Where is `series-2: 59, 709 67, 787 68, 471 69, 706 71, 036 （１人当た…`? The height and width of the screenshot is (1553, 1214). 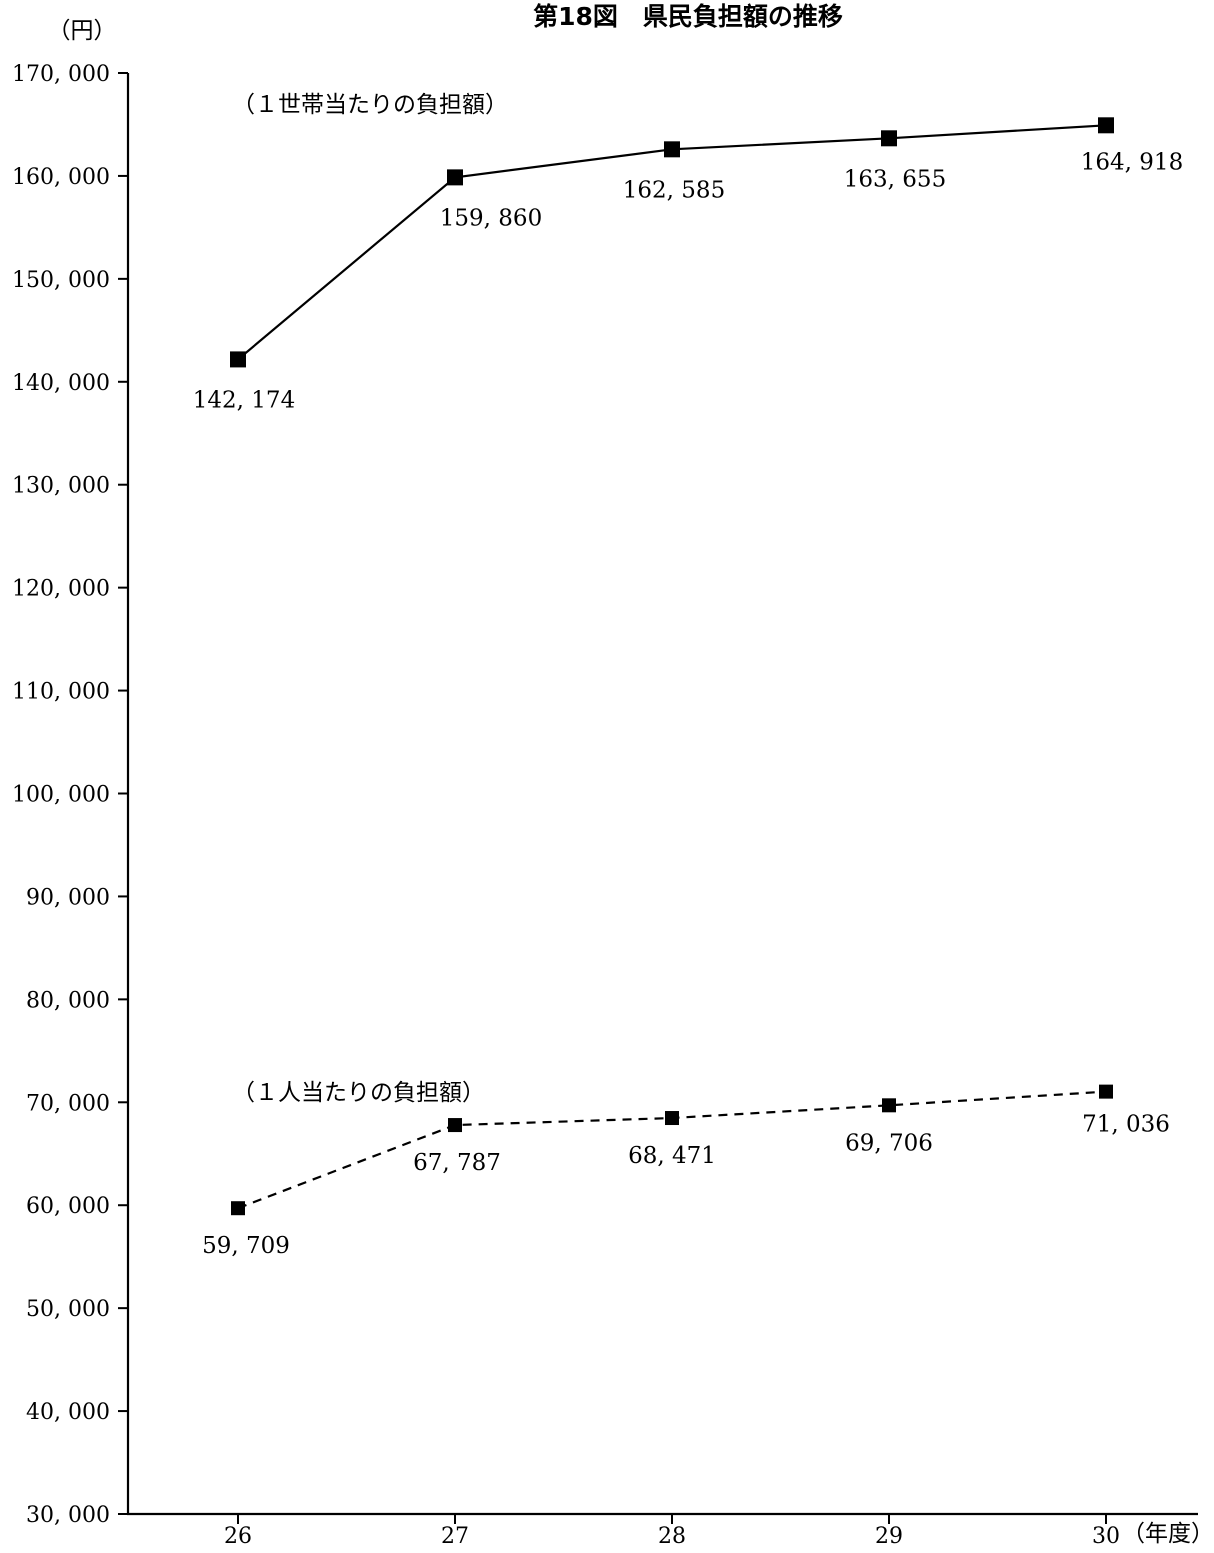 series-2: 59, 709 67, 787 68, 471 69, 706 71, 036 （１人当た… is located at coordinates (686, 1169).